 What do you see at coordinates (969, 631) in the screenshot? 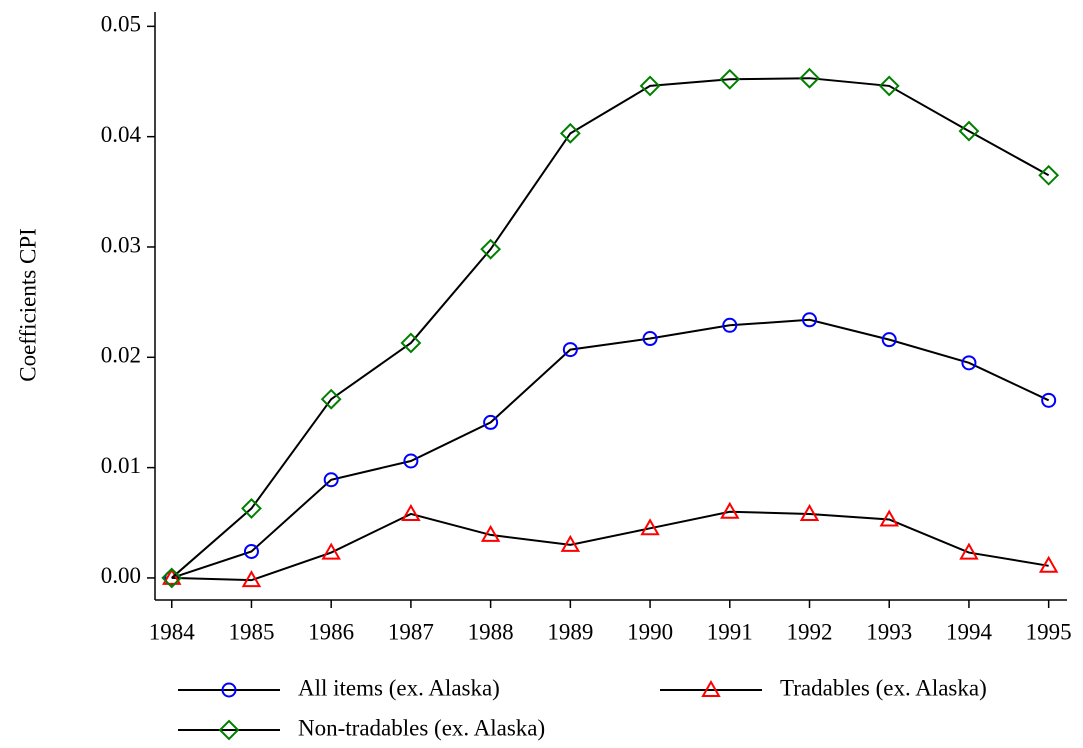
I see `x-tick-label: 1994` at bounding box center [969, 631].